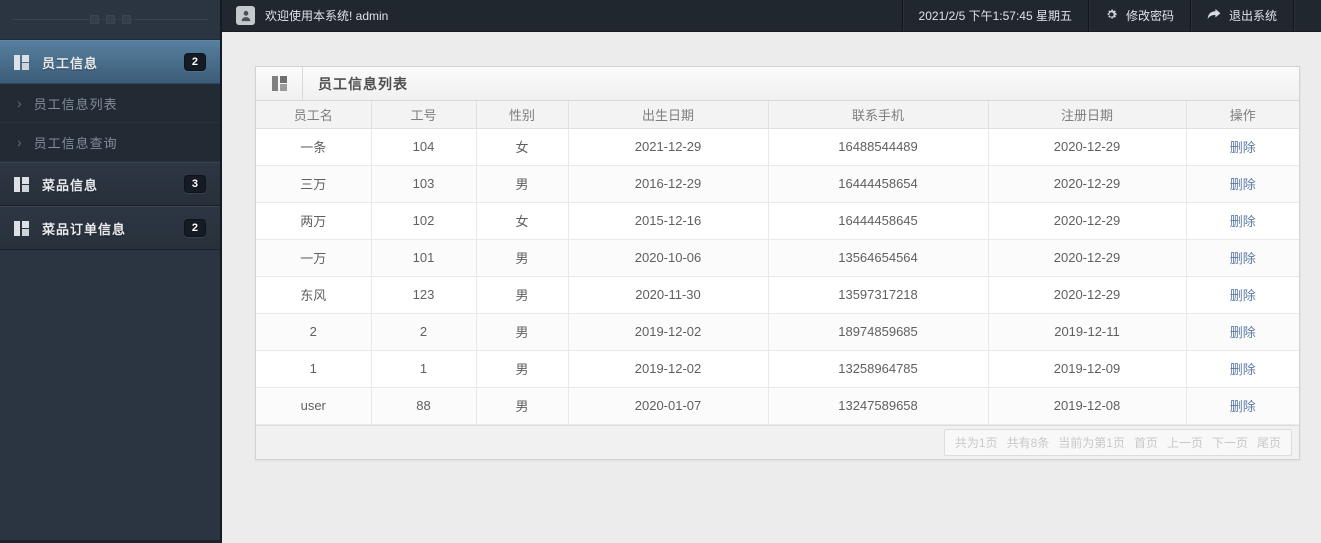 This screenshot has height=543, width=1321. I want to click on sidebar-subitem: › 员工信息查询, so click(110, 142).